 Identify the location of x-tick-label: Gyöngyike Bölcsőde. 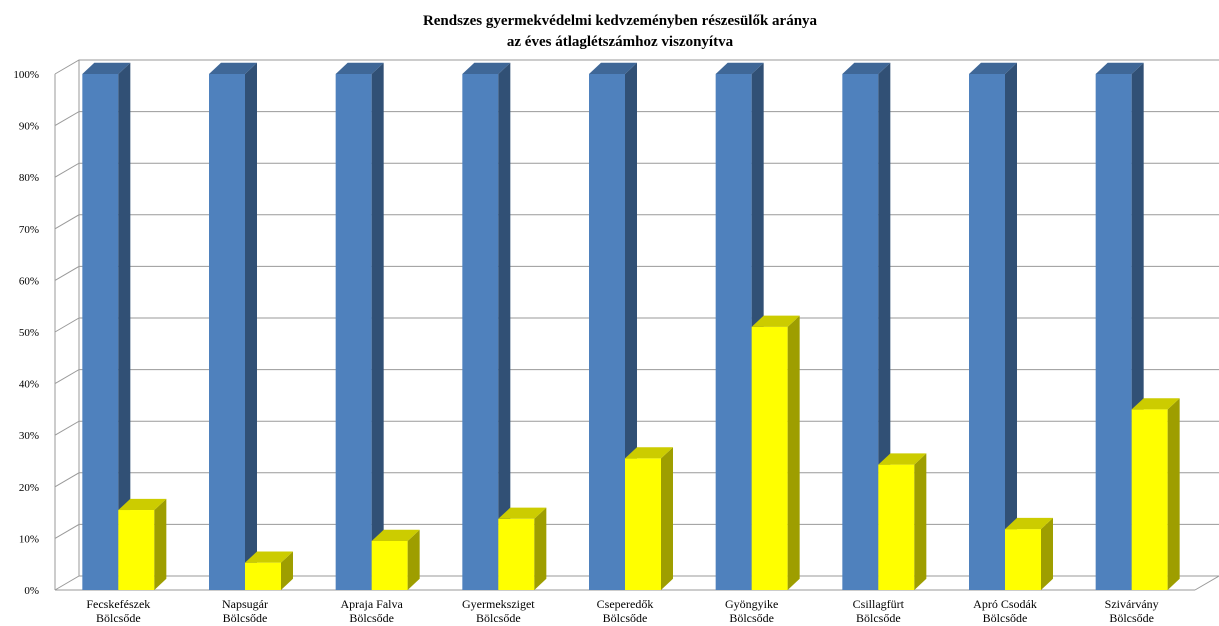
(751, 611).